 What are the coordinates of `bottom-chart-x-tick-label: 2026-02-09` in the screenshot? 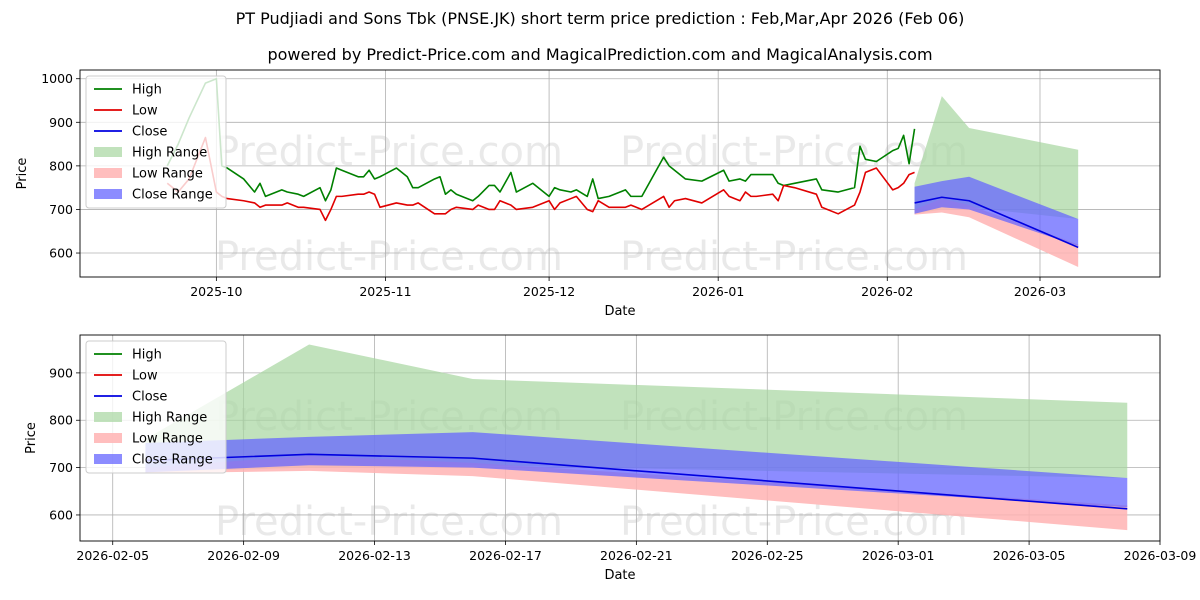 It's located at (243, 555).